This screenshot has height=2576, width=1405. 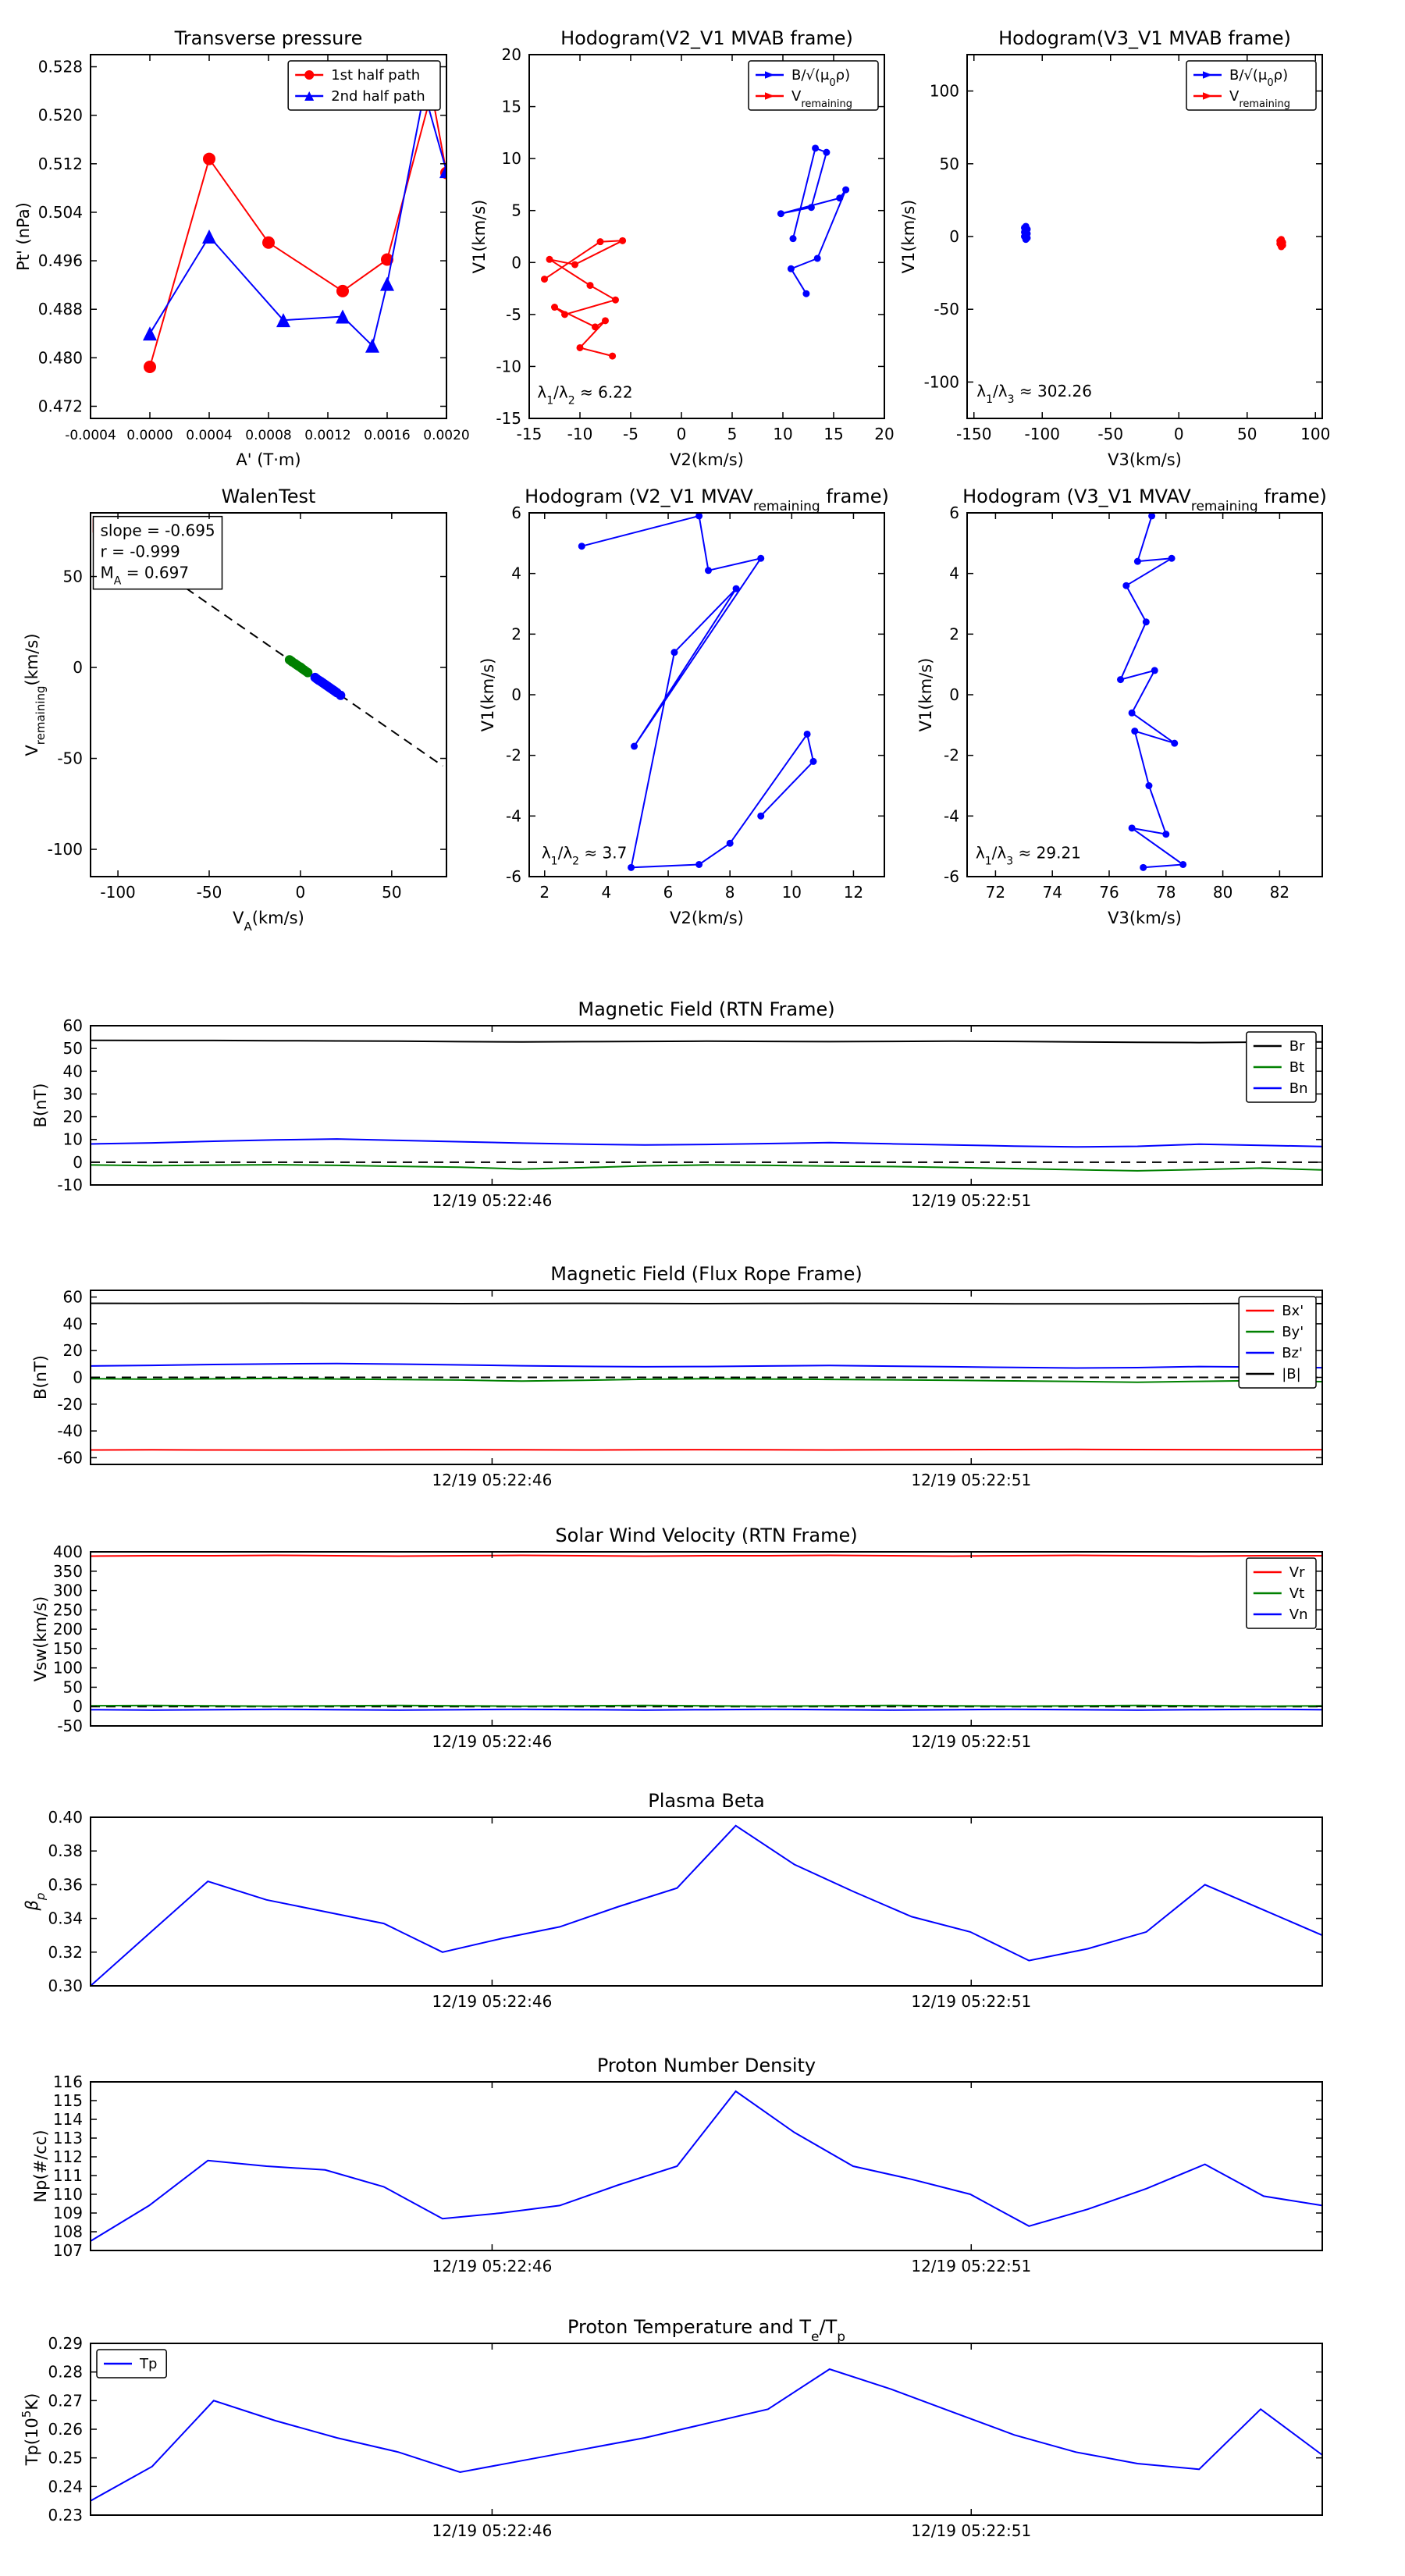 I want to click on y-tick-label: 114, so click(x=68, y=2119).